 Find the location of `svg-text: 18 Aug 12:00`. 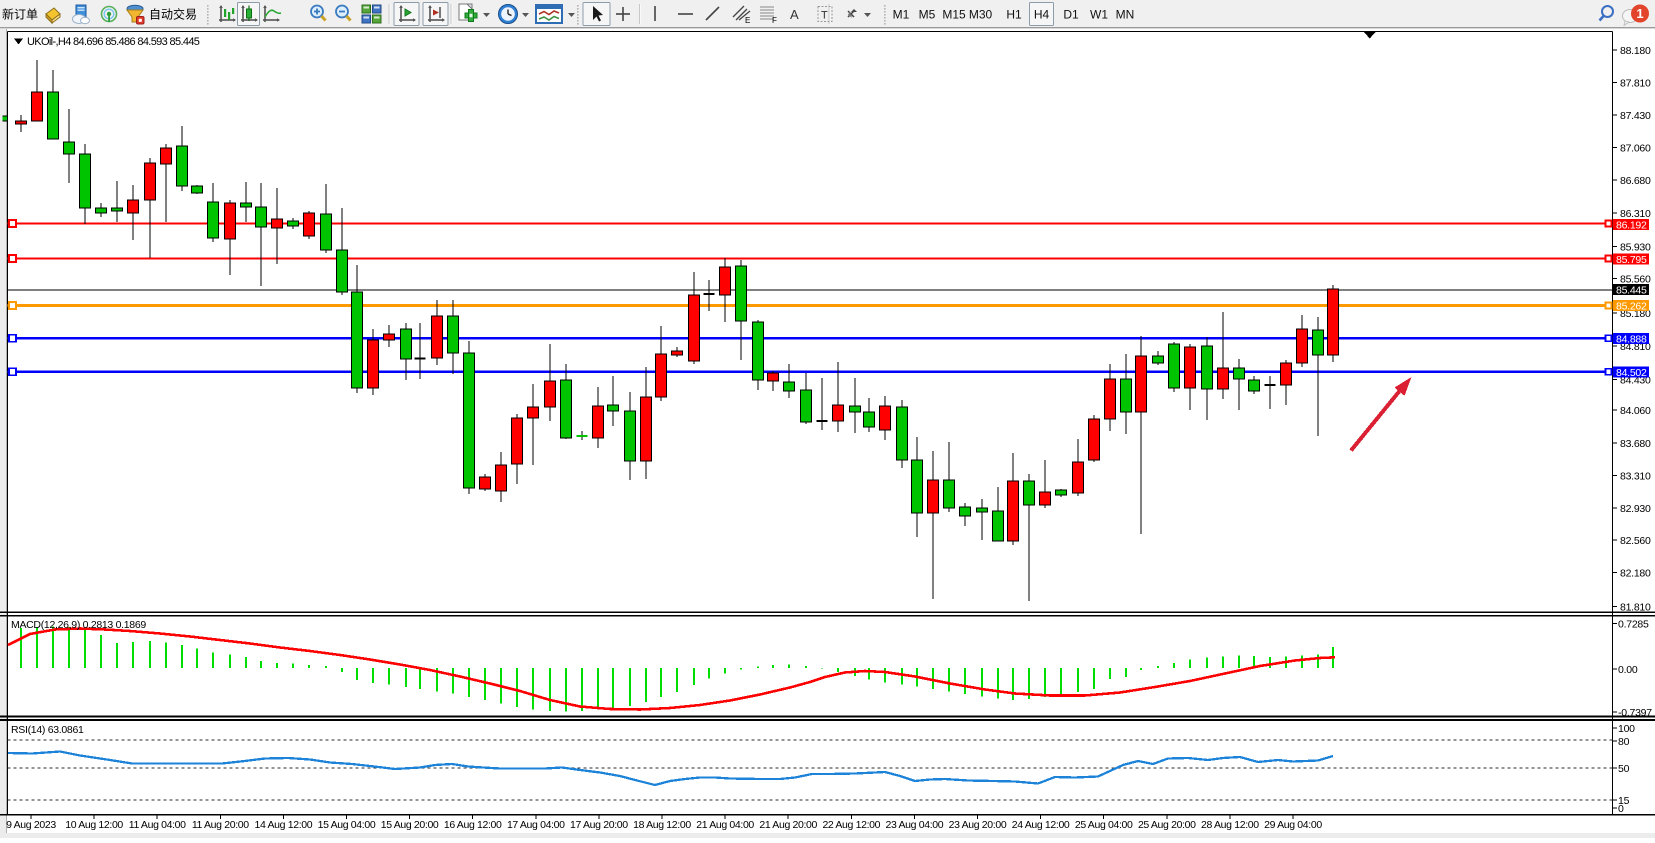

svg-text: 18 Aug 12:00 is located at coordinates (662, 825).